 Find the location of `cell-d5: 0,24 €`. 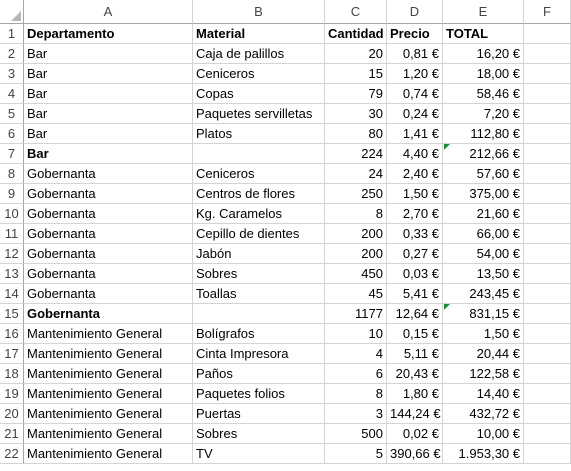

cell-d5: 0,24 € is located at coordinates (415, 114).